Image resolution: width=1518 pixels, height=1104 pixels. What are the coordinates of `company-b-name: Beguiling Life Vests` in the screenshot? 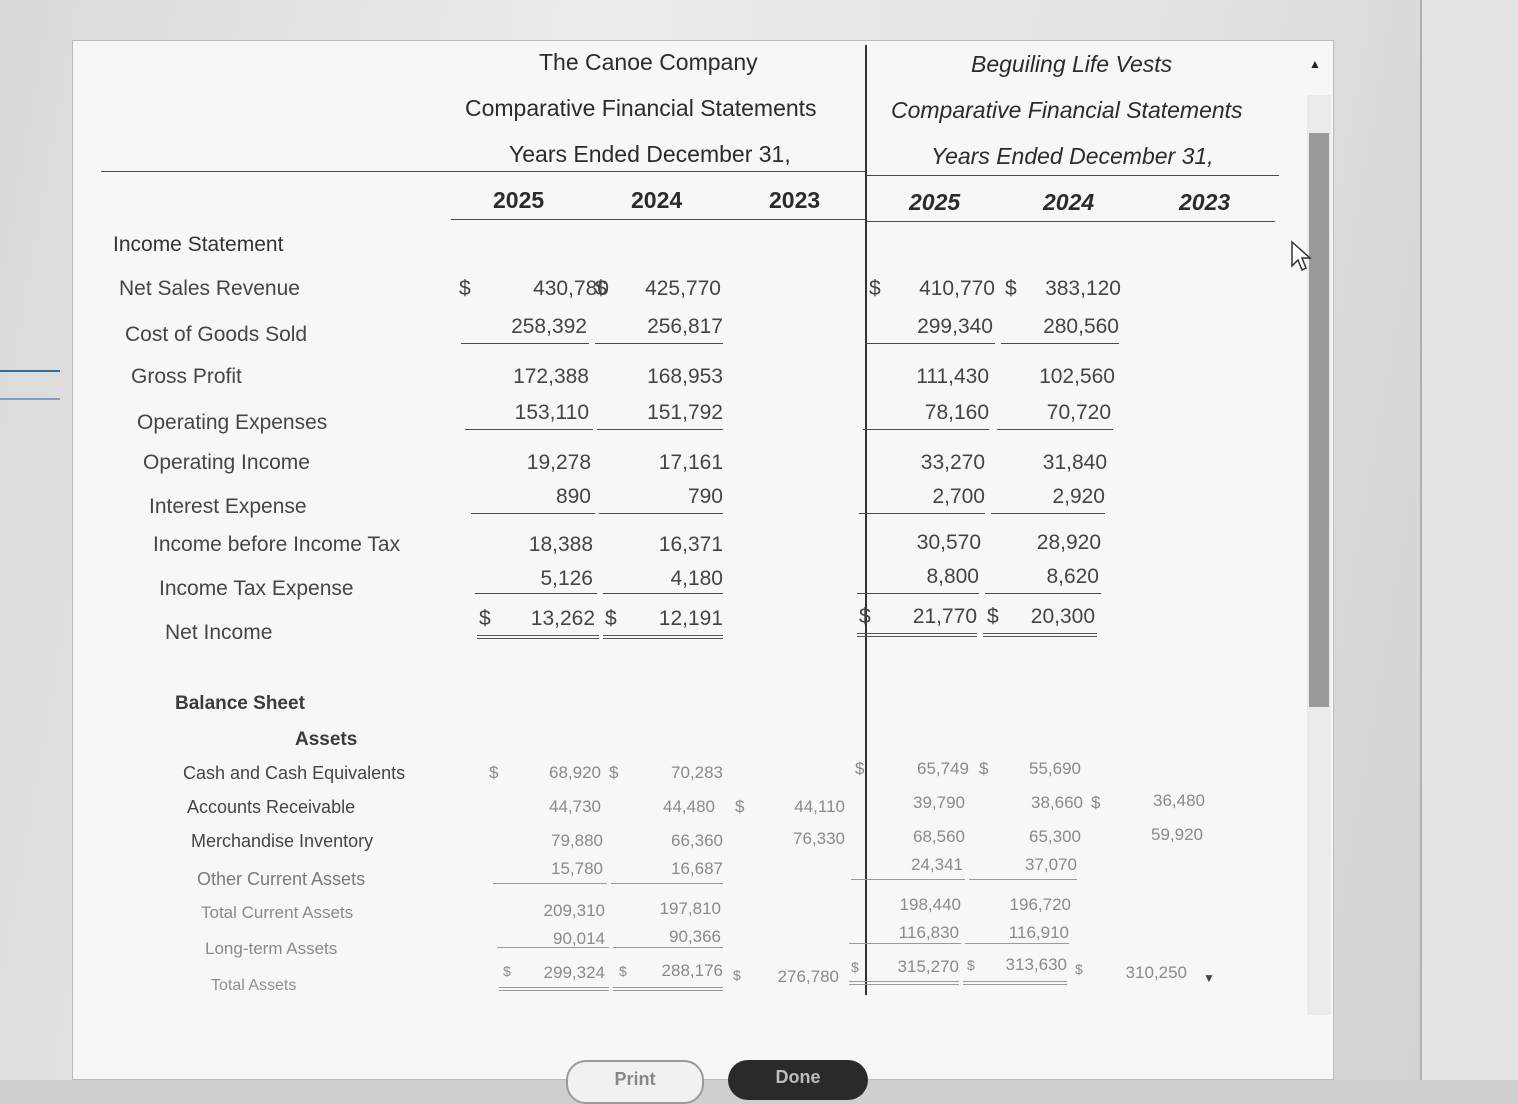 It's located at (1072, 64).